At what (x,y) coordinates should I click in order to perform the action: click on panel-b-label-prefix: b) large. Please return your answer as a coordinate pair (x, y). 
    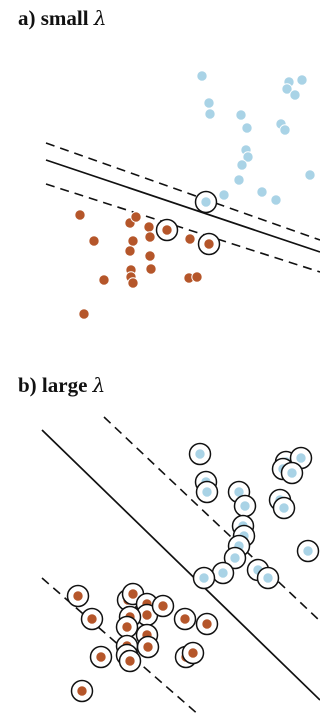
    Looking at the image, I should click on (53, 385).